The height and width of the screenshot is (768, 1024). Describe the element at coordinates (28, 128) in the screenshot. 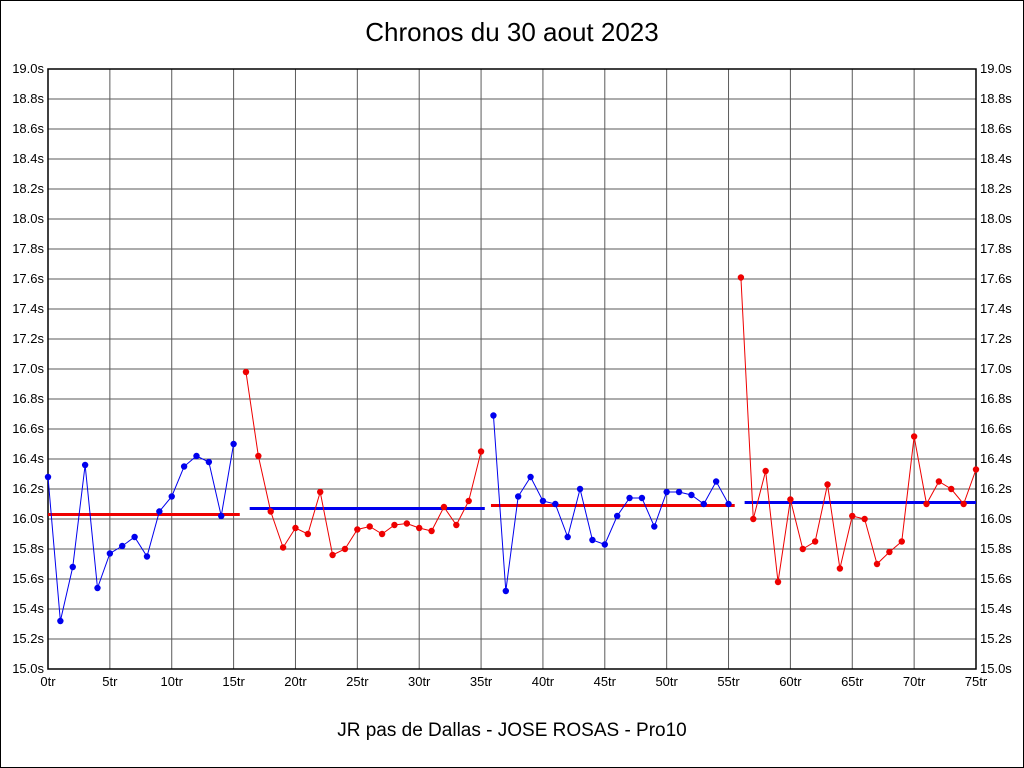

I see `y-tick-label-left: 18.6s` at that location.